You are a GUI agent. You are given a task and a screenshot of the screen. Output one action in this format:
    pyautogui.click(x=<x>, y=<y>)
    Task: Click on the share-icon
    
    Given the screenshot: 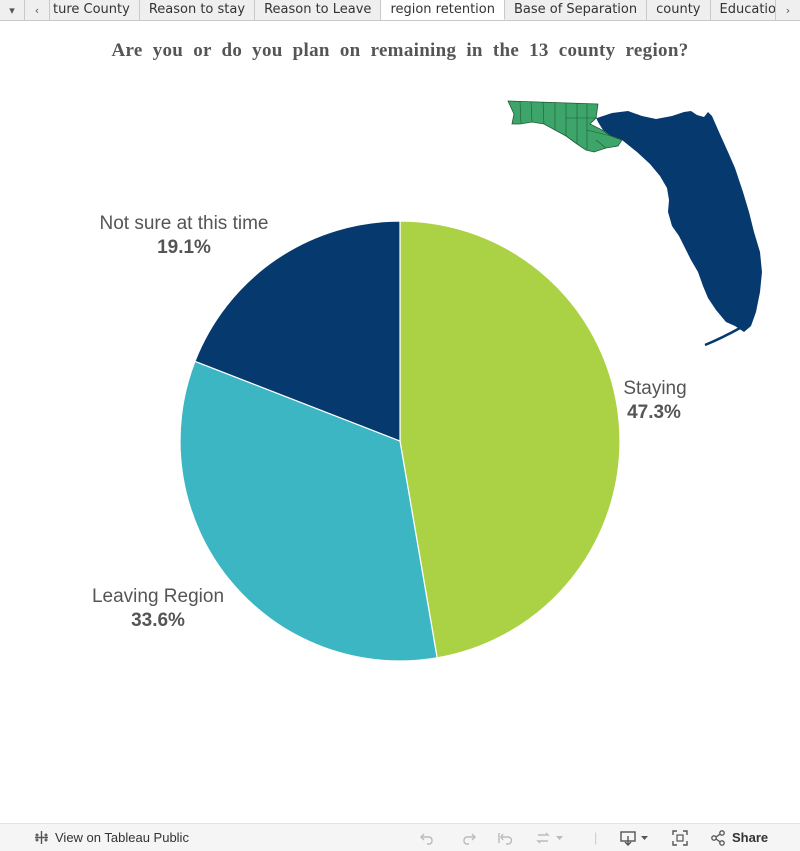 What is the action you would take?
    pyautogui.click(x=718, y=838)
    